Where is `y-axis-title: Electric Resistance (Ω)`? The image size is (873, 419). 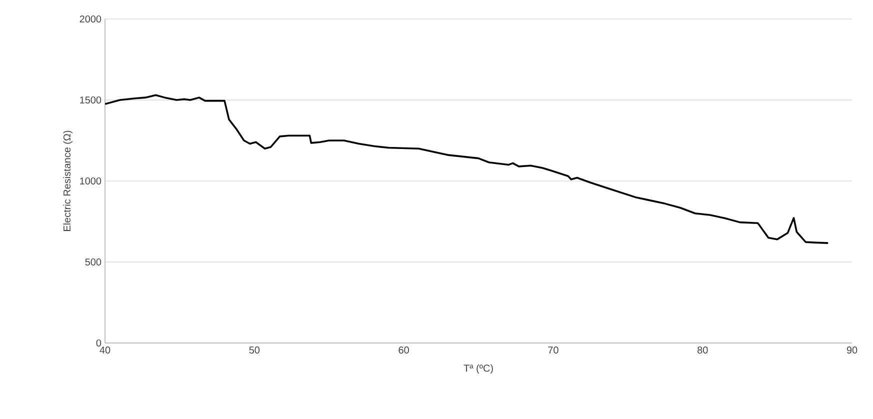 y-axis-title: Electric Resistance (Ω) is located at coordinates (67, 180).